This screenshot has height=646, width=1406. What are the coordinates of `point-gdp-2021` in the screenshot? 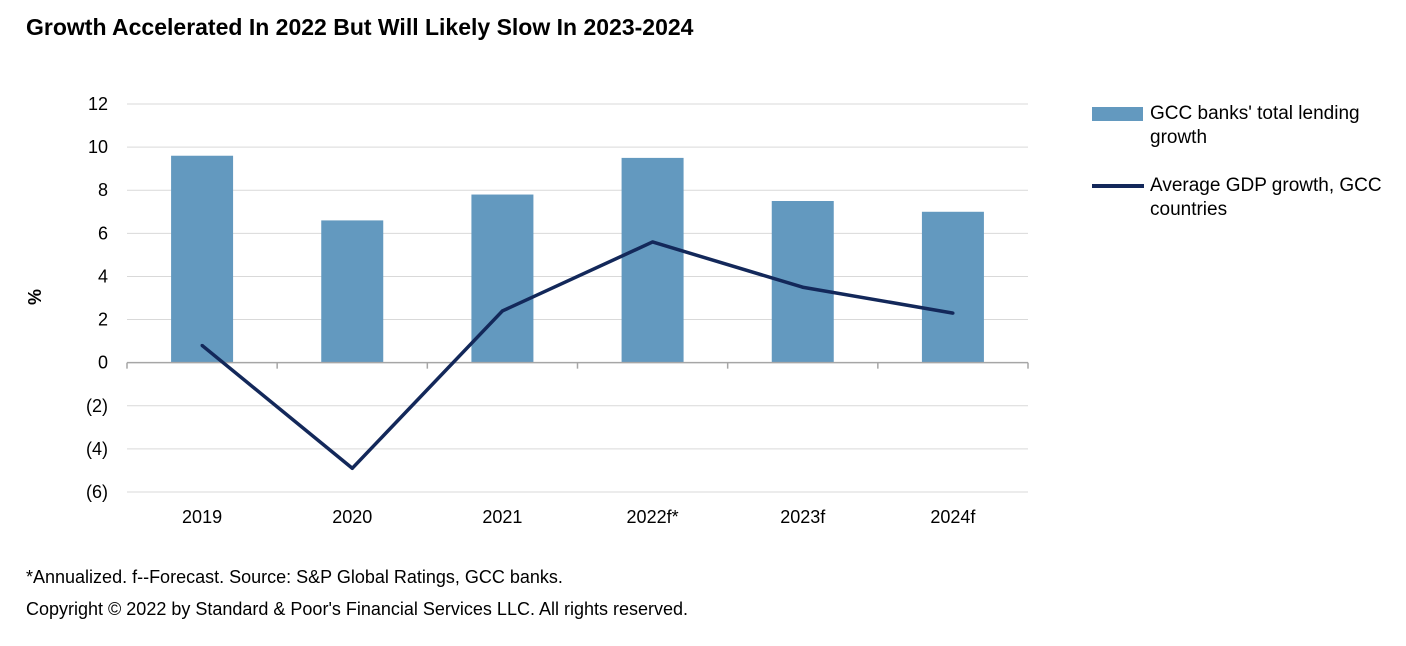 It's located at (502, 311).